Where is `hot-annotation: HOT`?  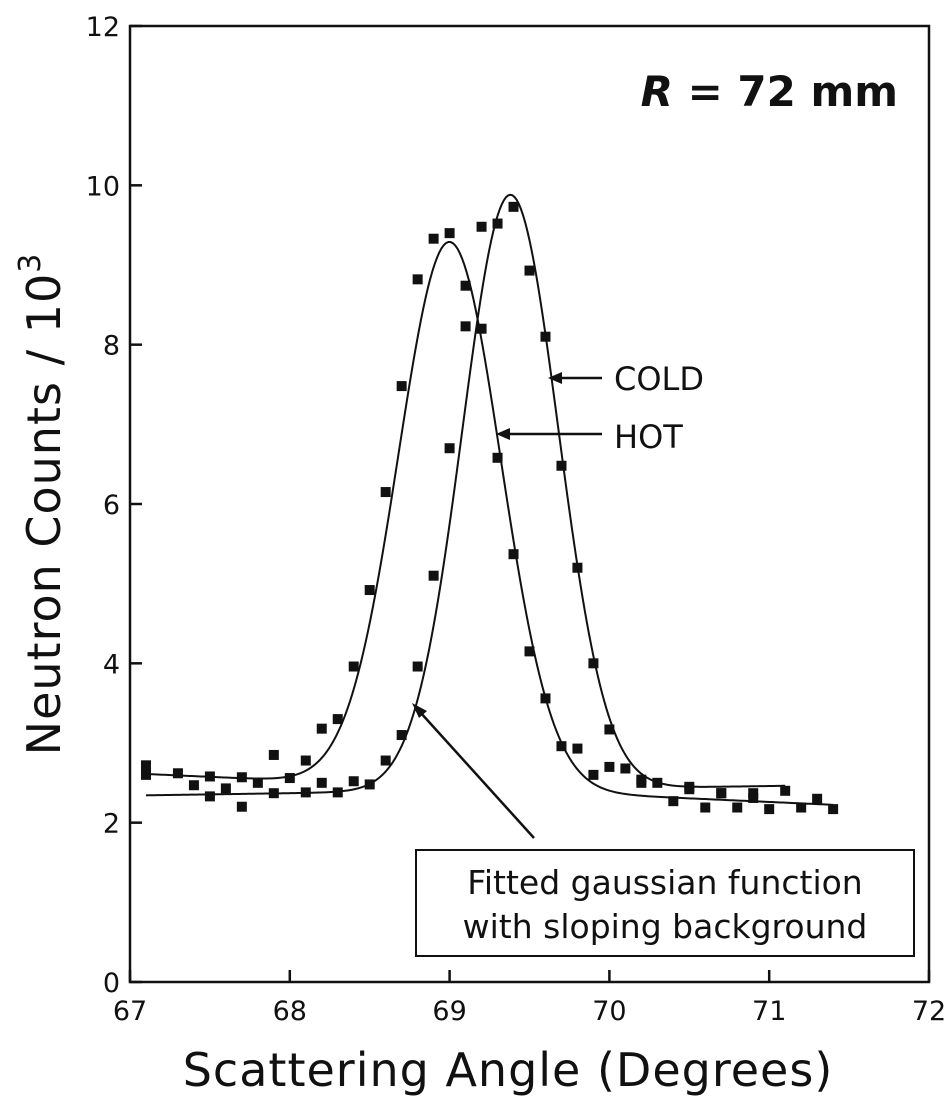
hot-annotation: HOT is located at coordinates (648, 437).